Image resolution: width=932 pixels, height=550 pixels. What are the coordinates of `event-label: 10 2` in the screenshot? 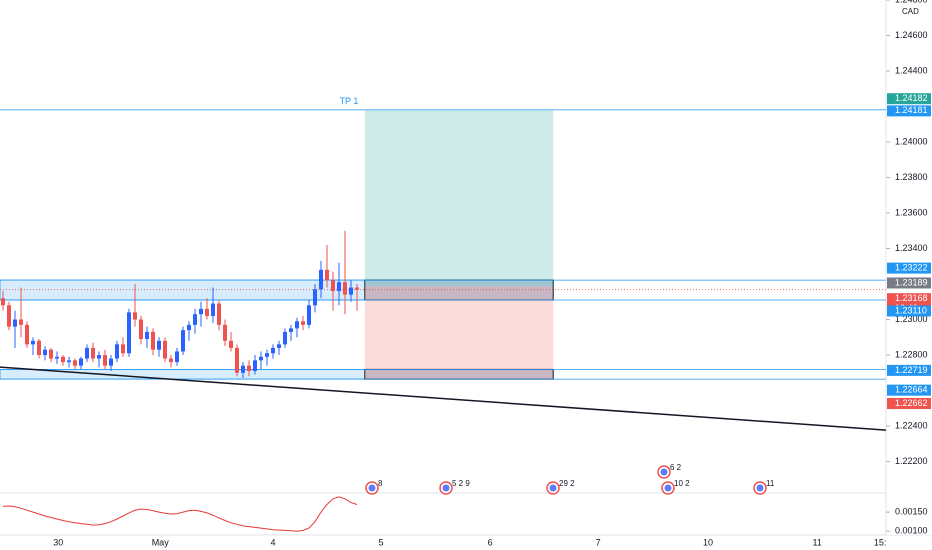 It's located at (682, 483).